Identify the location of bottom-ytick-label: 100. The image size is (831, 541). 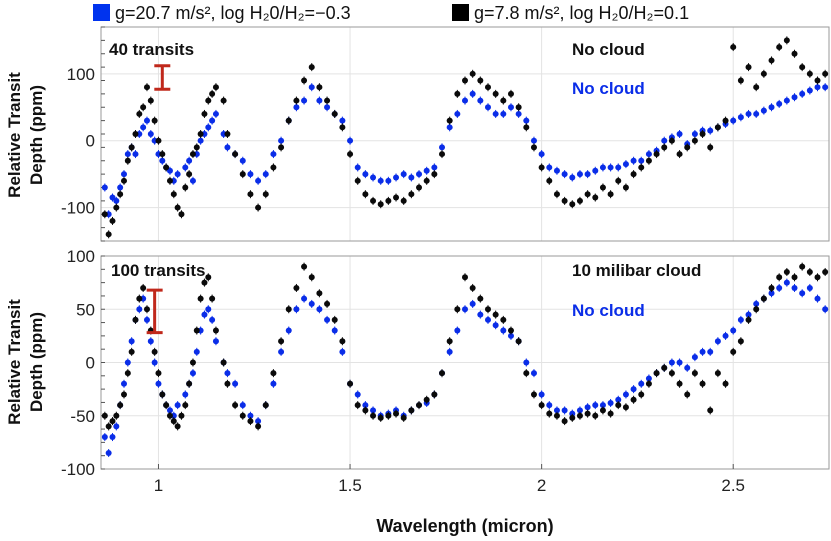
(81, 256).